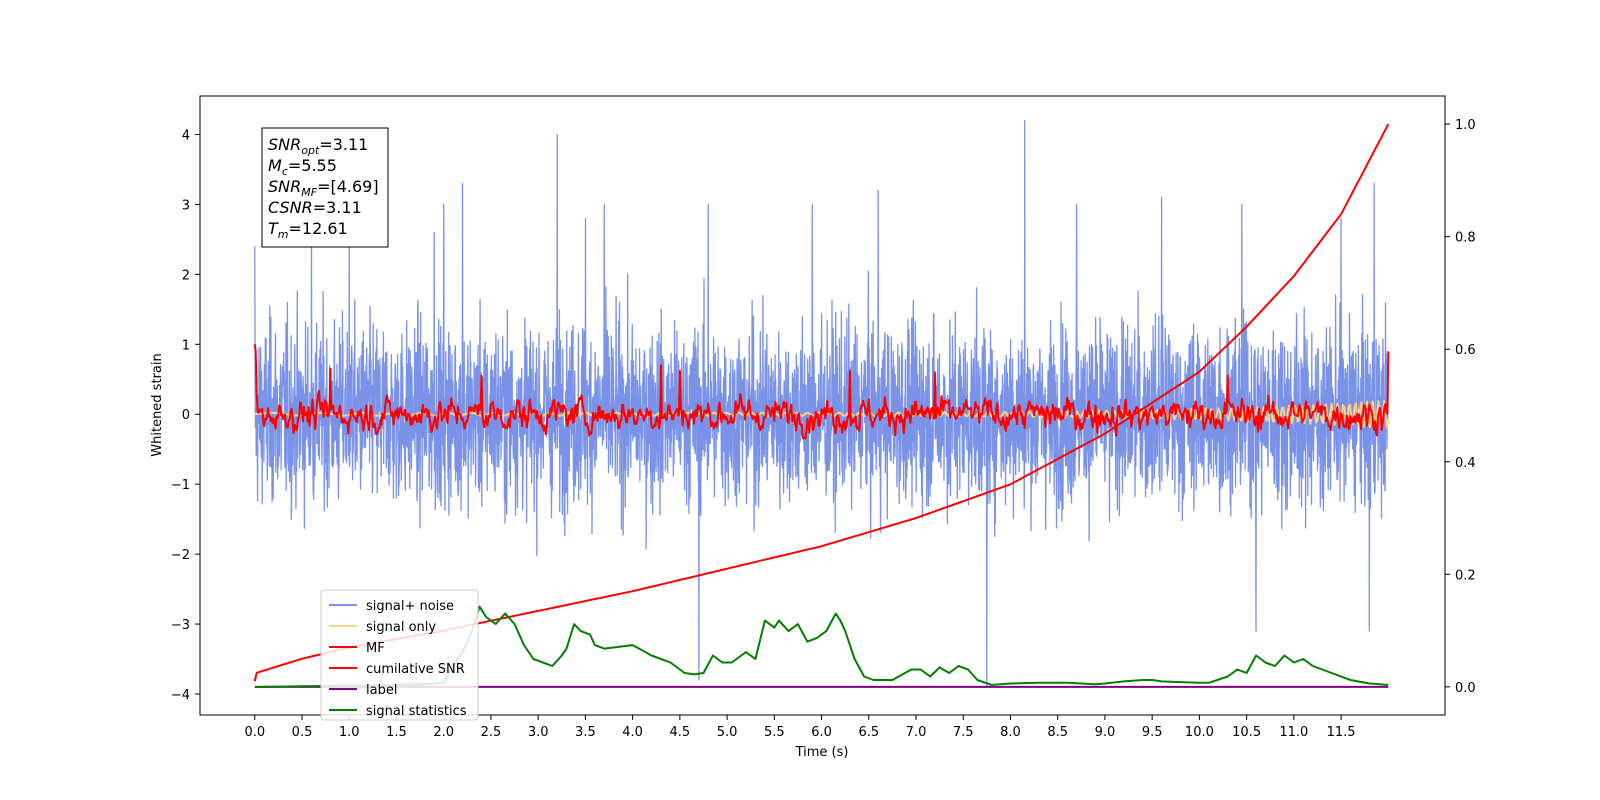  I want to click on legend-frame, so click(399, 655).